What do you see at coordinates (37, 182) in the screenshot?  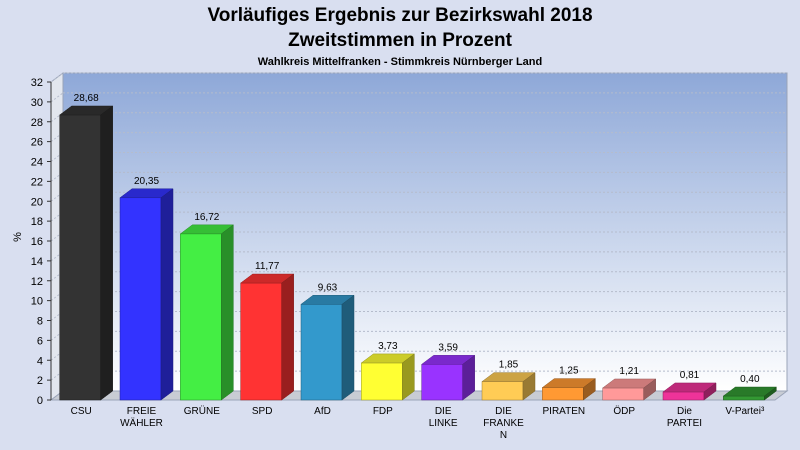 I see `y-tick-label: 22` at bounding box center [37, 182].